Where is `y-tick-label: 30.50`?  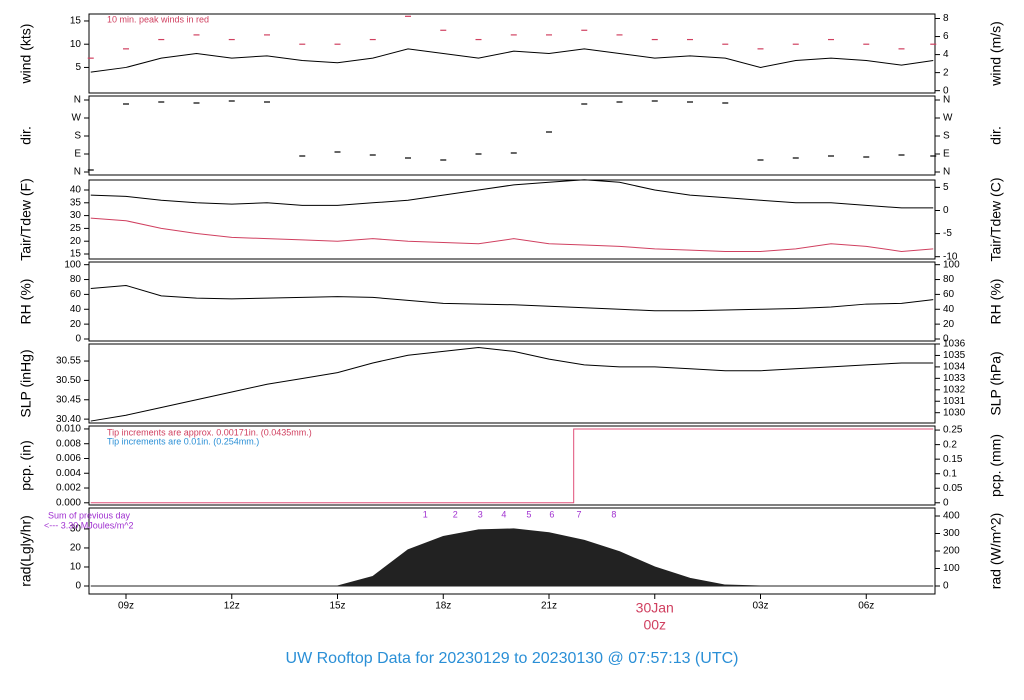 y-tick-label: 30.50 is located at coordinates (68, 380).